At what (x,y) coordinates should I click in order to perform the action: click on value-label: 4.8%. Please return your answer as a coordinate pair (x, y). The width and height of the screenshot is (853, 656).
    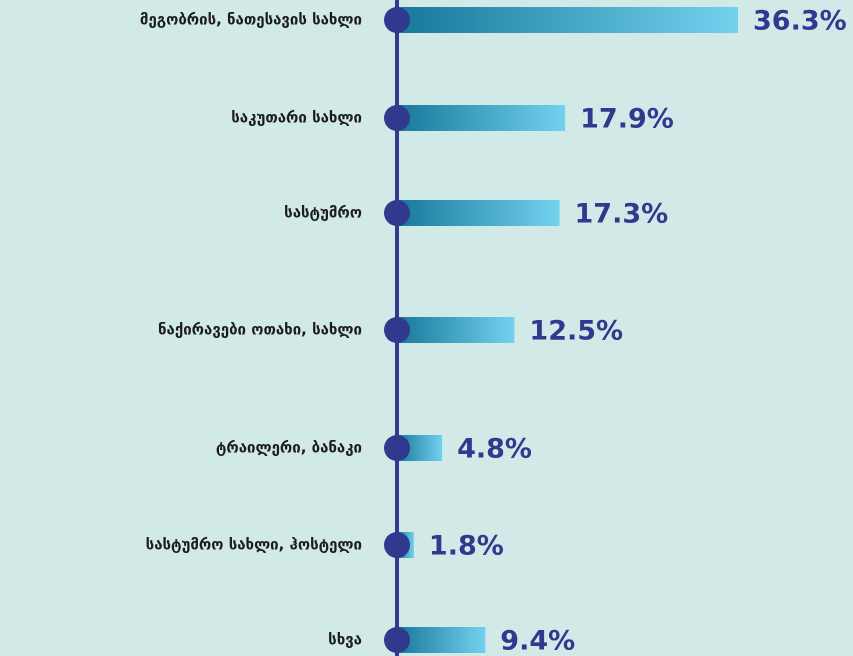
    Looking at the image, I should click on (494, 449).